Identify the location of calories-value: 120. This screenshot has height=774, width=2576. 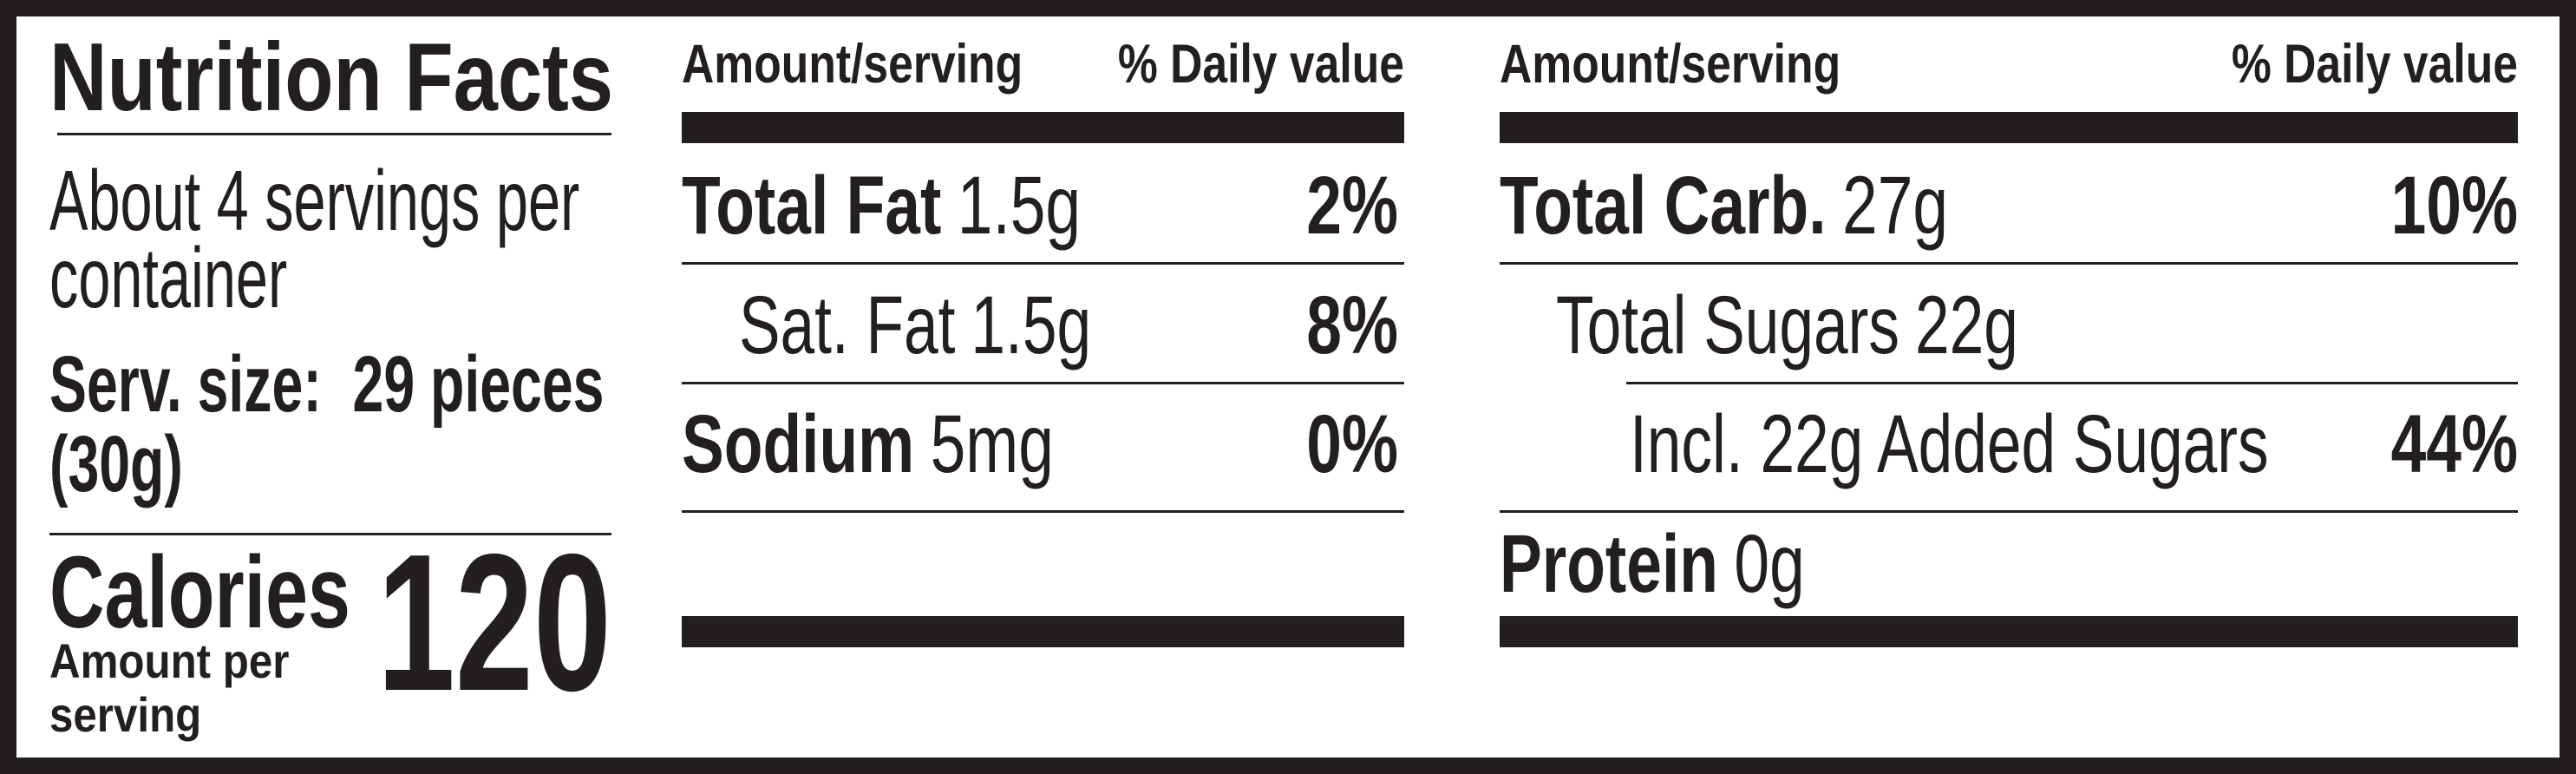
(494, 622).